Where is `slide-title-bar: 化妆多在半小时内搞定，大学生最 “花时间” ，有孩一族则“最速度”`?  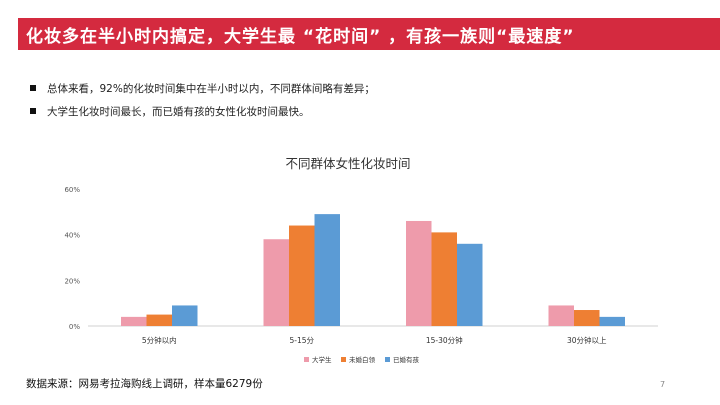
slide-title-bar: 化妆多在半小时内搞定，大学生最 “花时间” ，有孩一族则“最速度” is located at coordinates (369, 34).